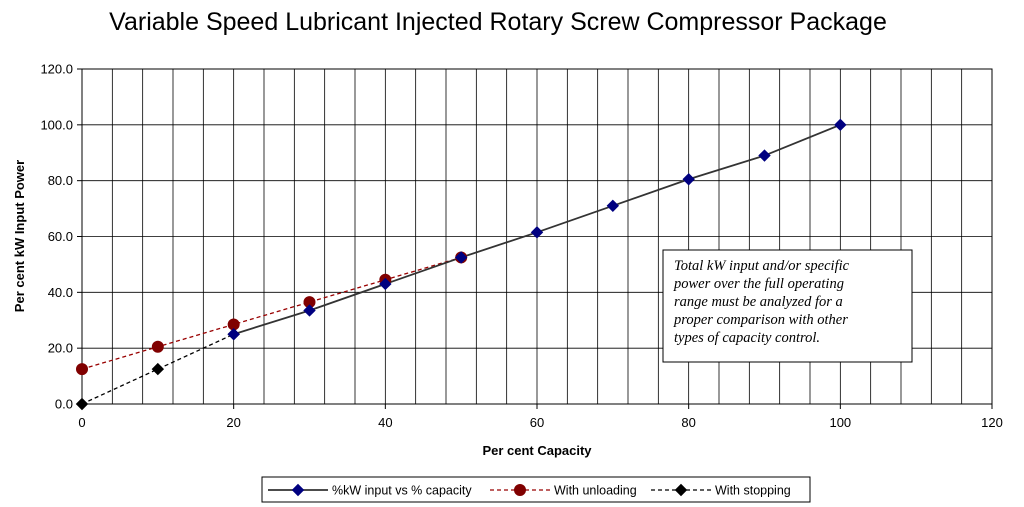 This screenshot has height=507, width=1024. Describe the element at coordinates (64, 404) in the screenshot. I see `y-tick-label: 0.0` at that location.